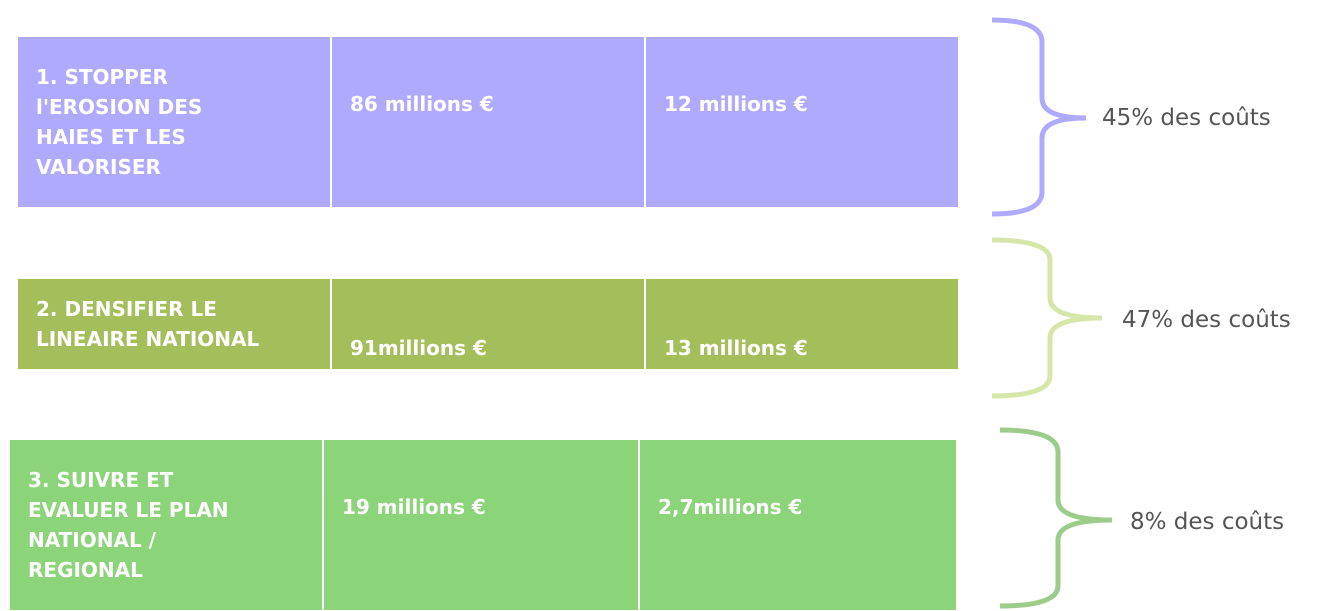 This screenshot has height=611, width=1320. I want to click on cost: 19 millions €, so click(414, 507).